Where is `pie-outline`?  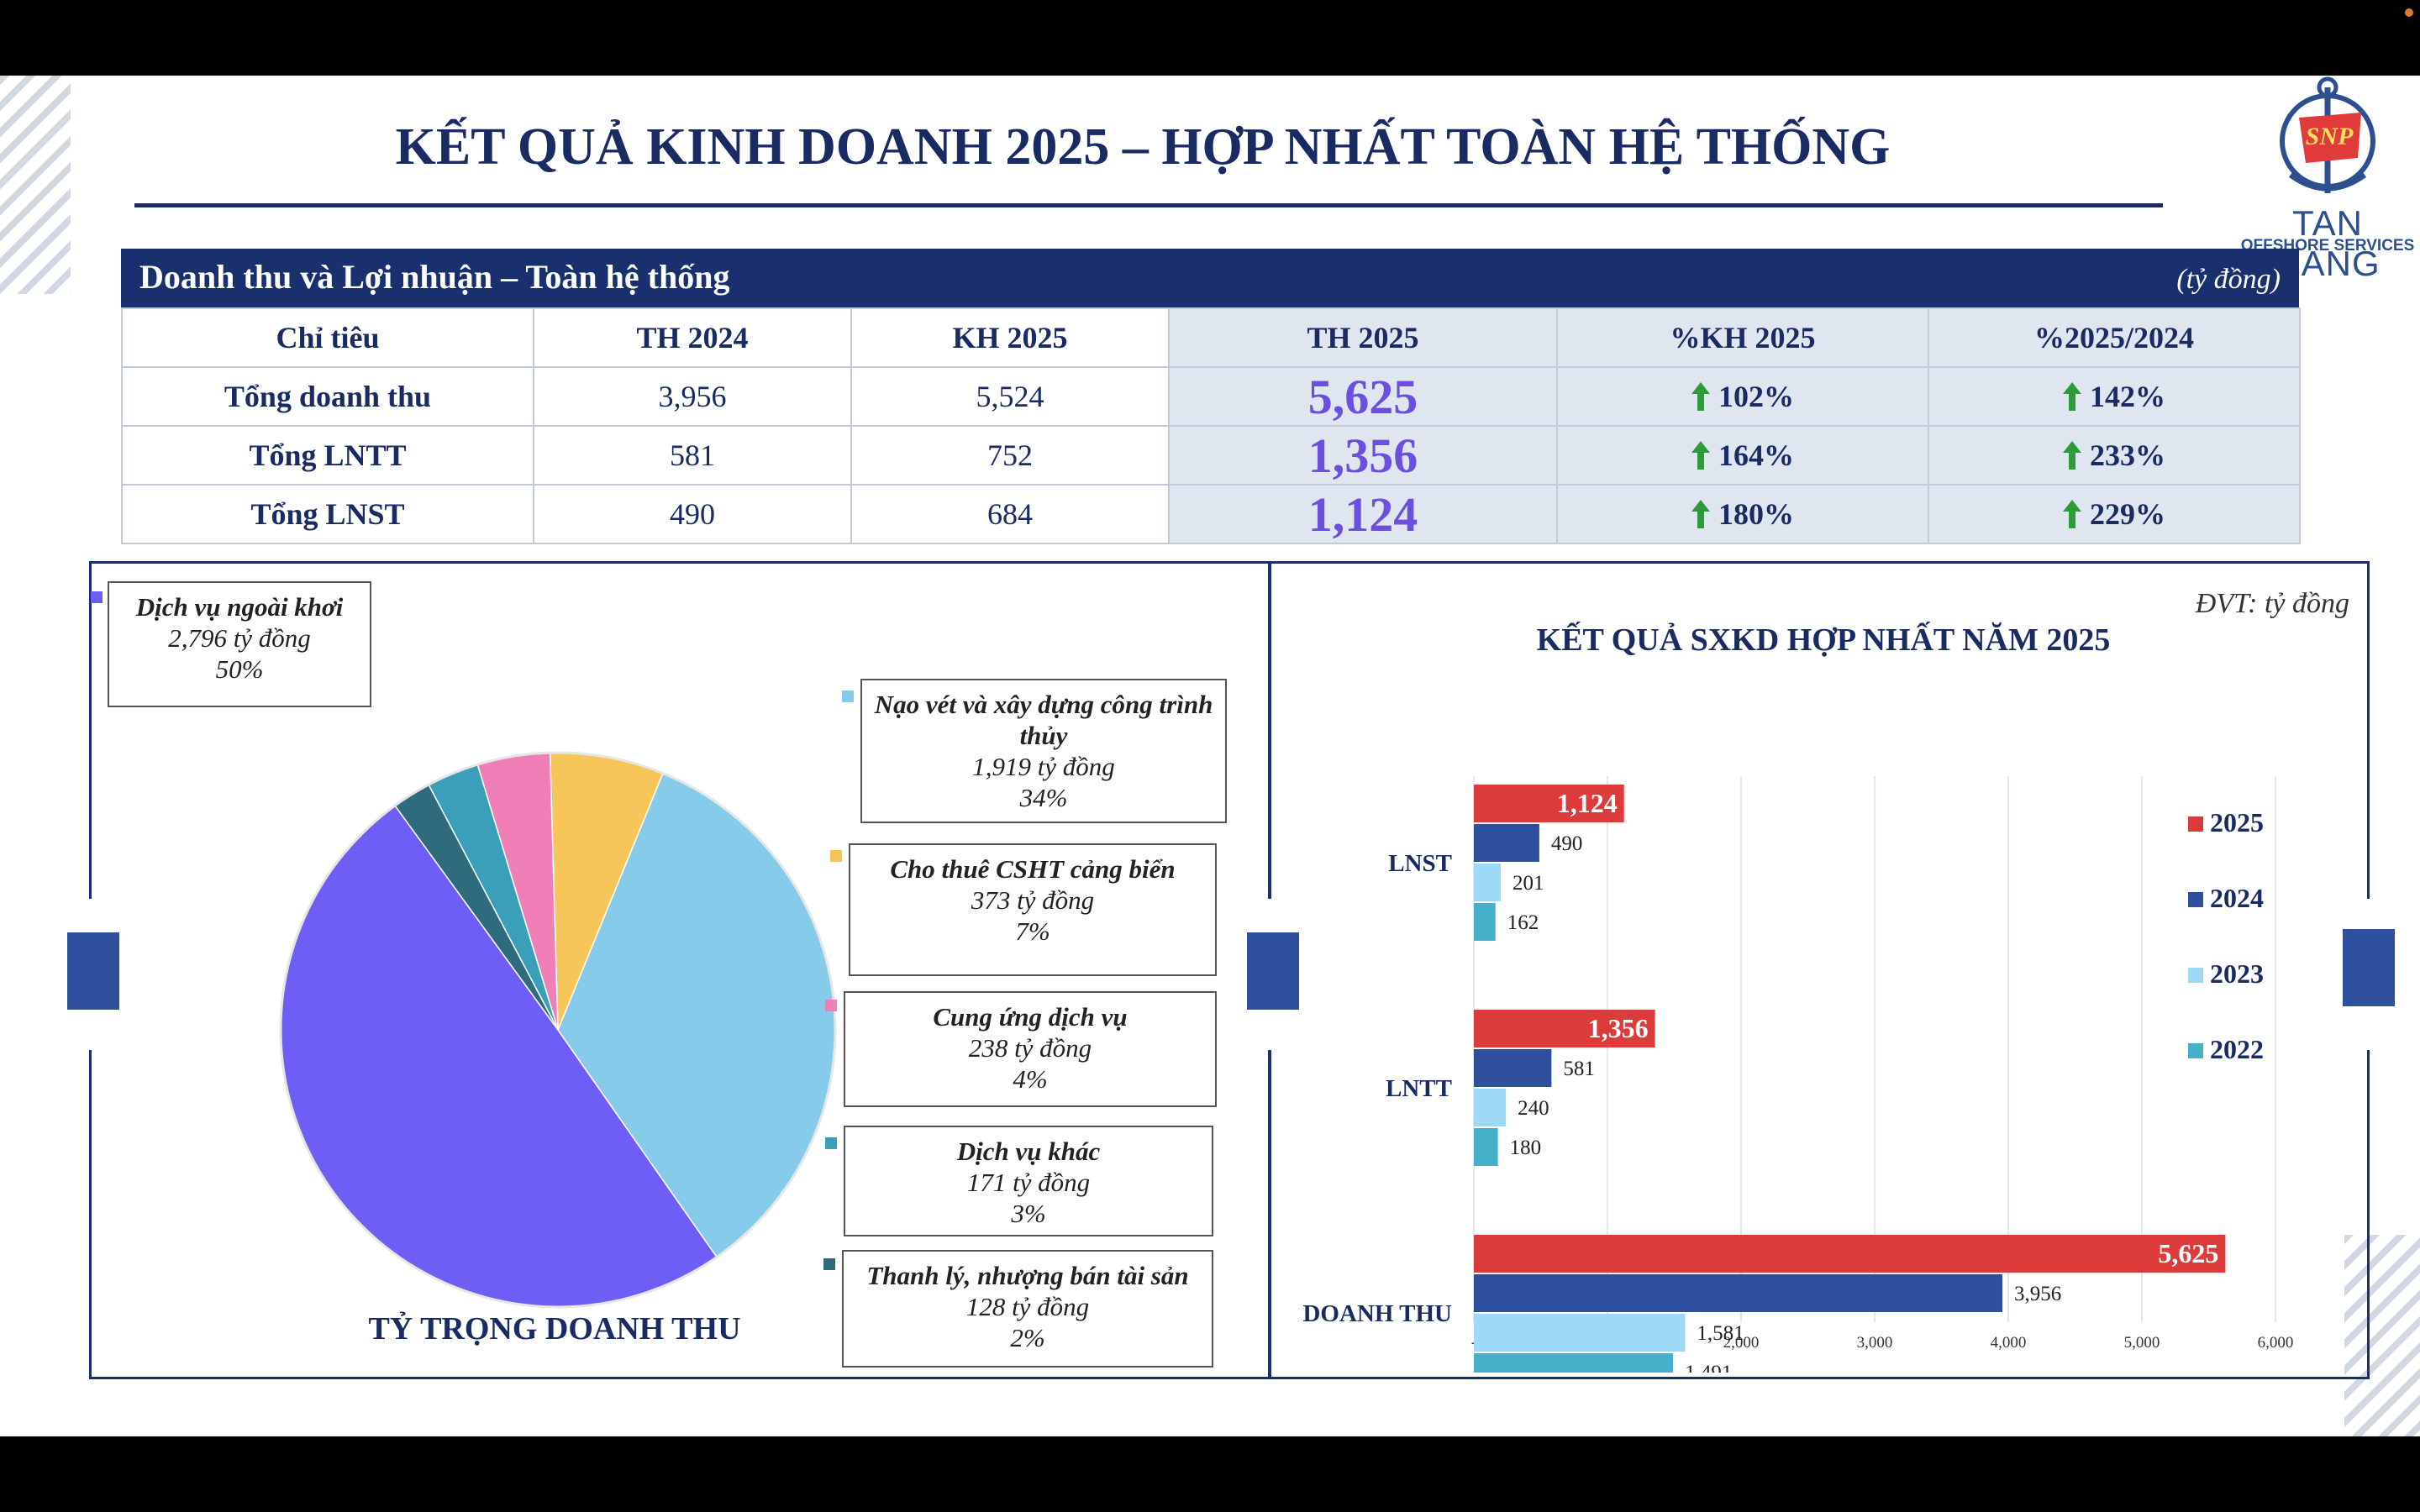
pie-outline is located at coordinates (558, 1030).